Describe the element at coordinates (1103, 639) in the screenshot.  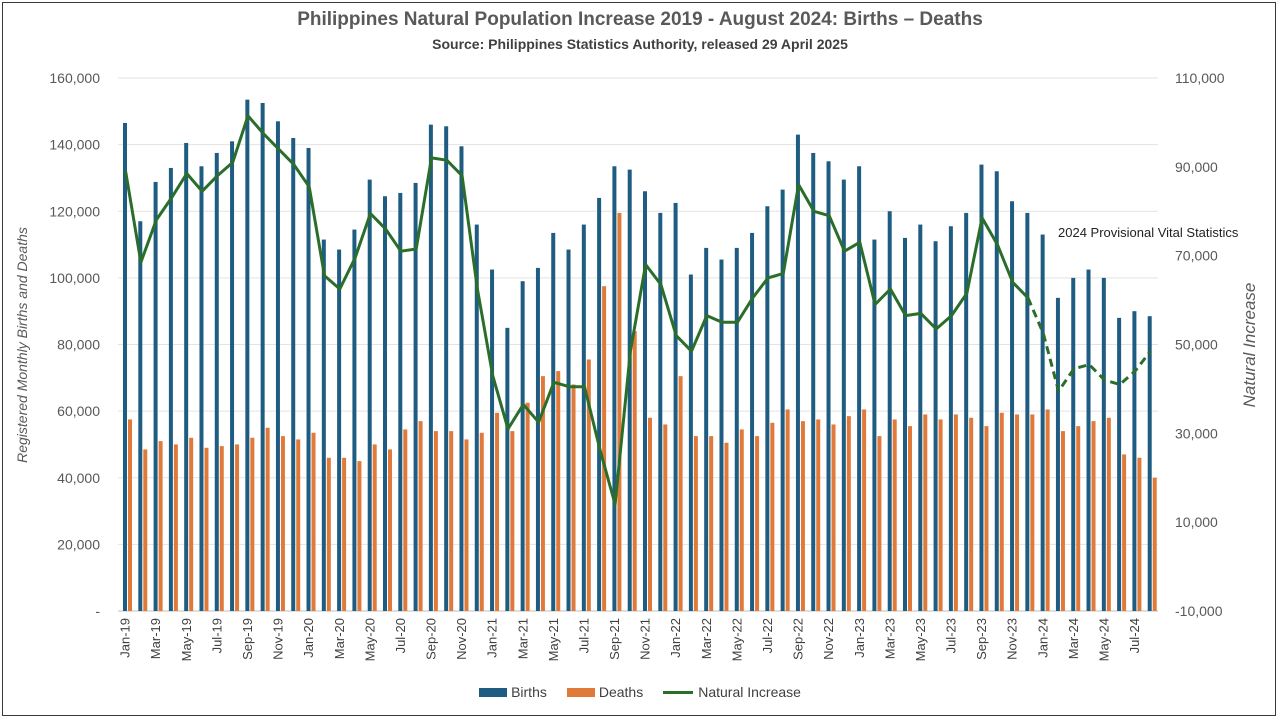
I see `x-tick-label: May-24` at that location.